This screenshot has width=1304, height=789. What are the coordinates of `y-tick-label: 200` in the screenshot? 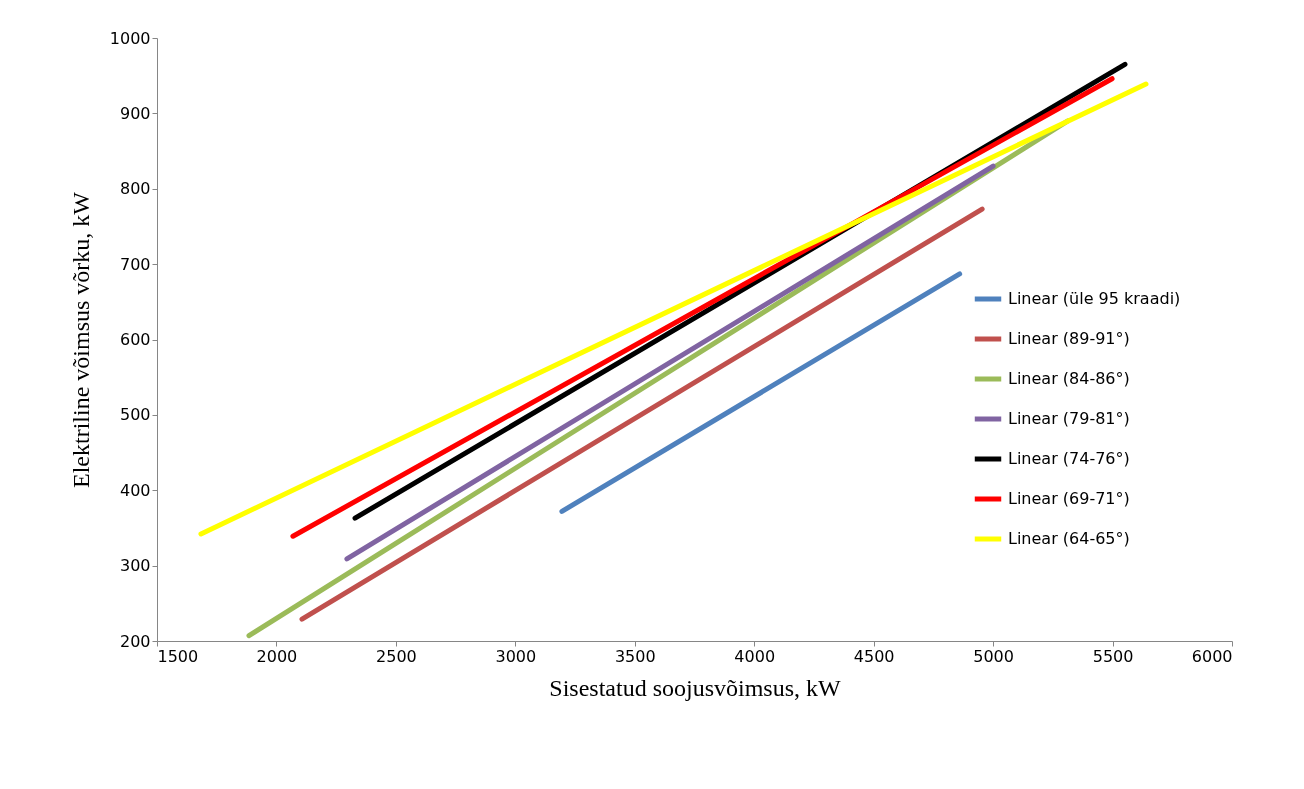 It's located at (135, 641).